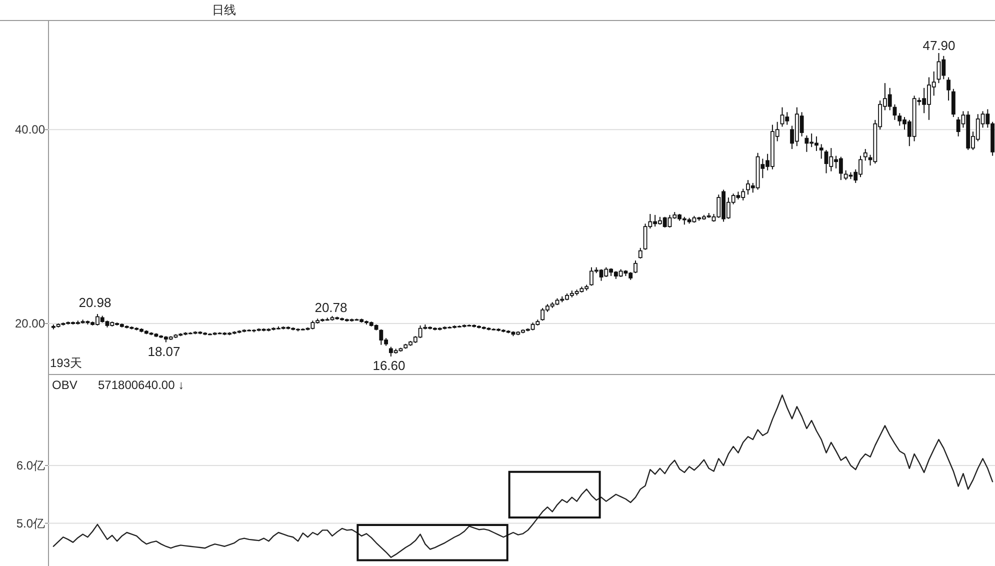 The height and width of the screenshot is (566, 995). I want to click on annotation: 193天, so click(66, 363).